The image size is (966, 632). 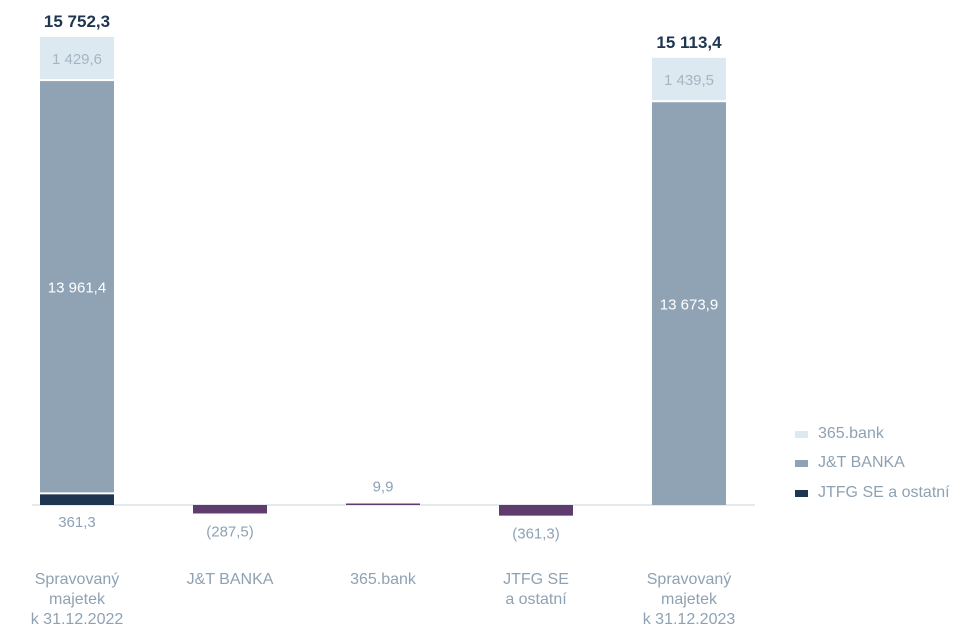 I want to click on category-label: 365.bank, so click(x=383, y=579).